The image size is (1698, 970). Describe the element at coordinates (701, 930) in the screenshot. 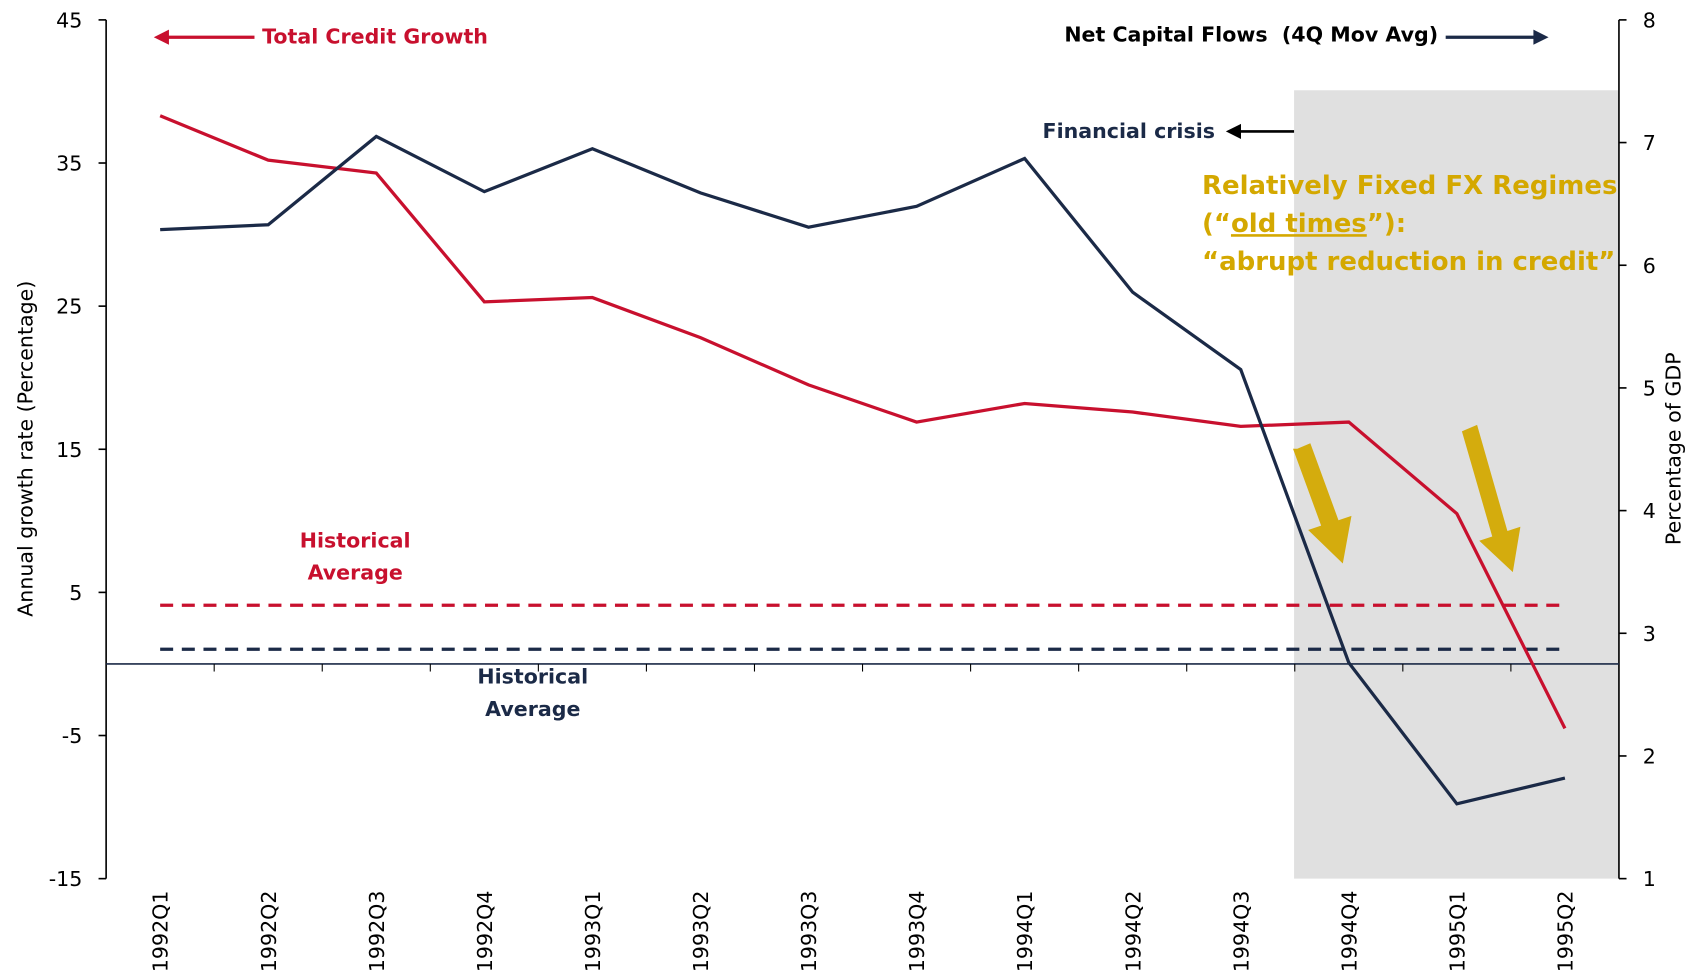

I see `x-tick-label: 1993Q2` at that location.